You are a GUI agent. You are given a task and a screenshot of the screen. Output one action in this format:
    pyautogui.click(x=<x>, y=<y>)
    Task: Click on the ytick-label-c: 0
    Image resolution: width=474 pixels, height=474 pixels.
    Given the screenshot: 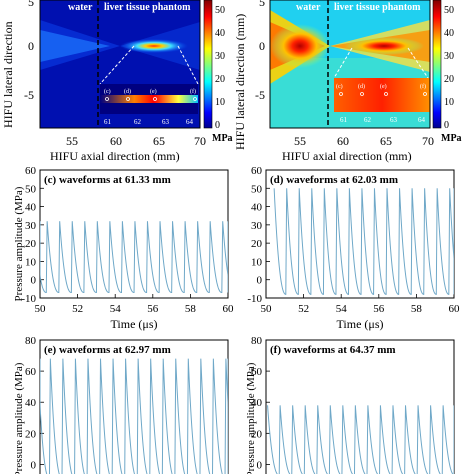 What is the action you would take?
    pyautogui.click(x=34, y=281)
    